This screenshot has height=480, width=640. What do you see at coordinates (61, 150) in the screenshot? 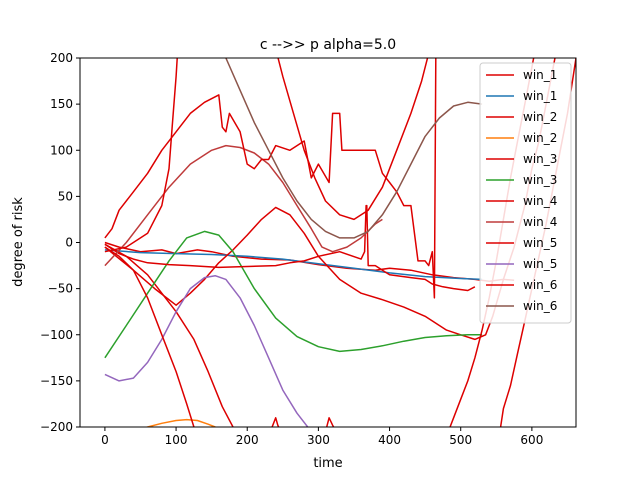
I see `y-tick-label: 100` at bounding box center [61, 150].